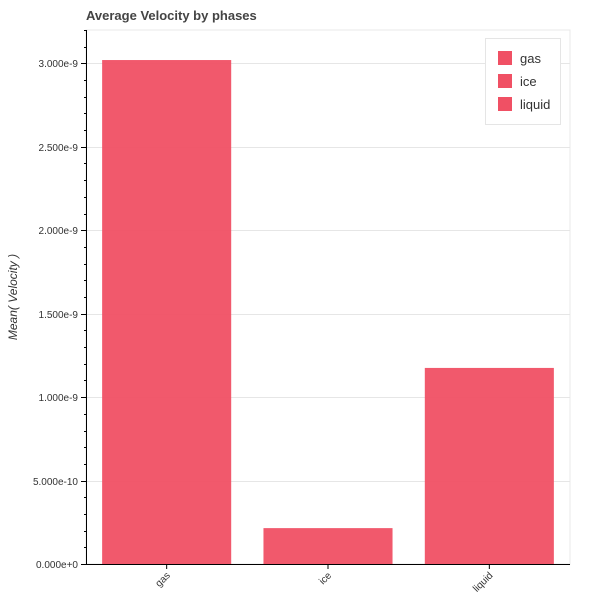 This screenshot has height=600, width=600. I want to click on legend-label-liquid: liquid, so click(535, 104).